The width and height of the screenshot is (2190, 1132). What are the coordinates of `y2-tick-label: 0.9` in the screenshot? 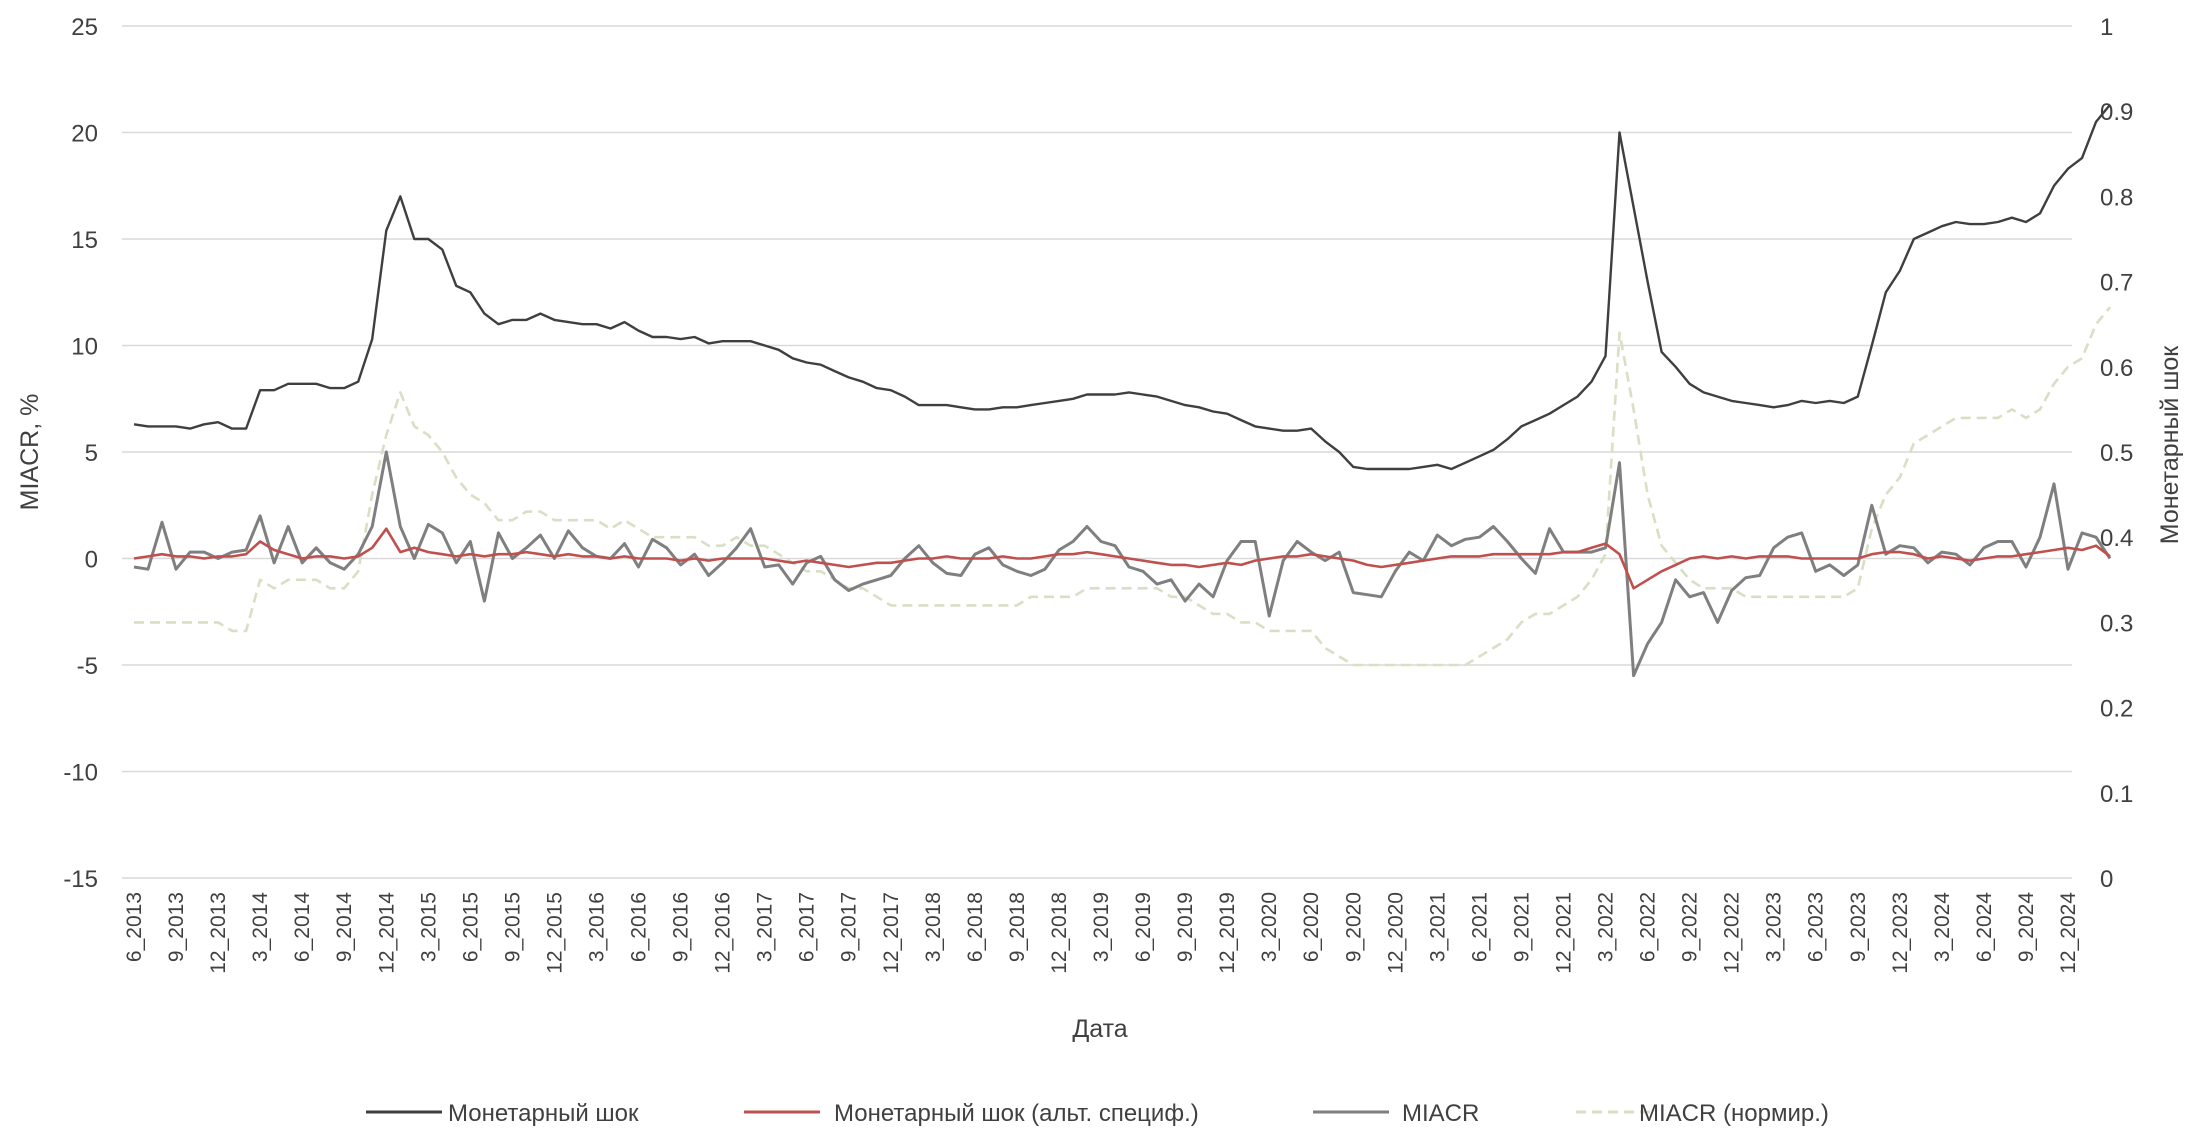 It's located at (2116, 112).